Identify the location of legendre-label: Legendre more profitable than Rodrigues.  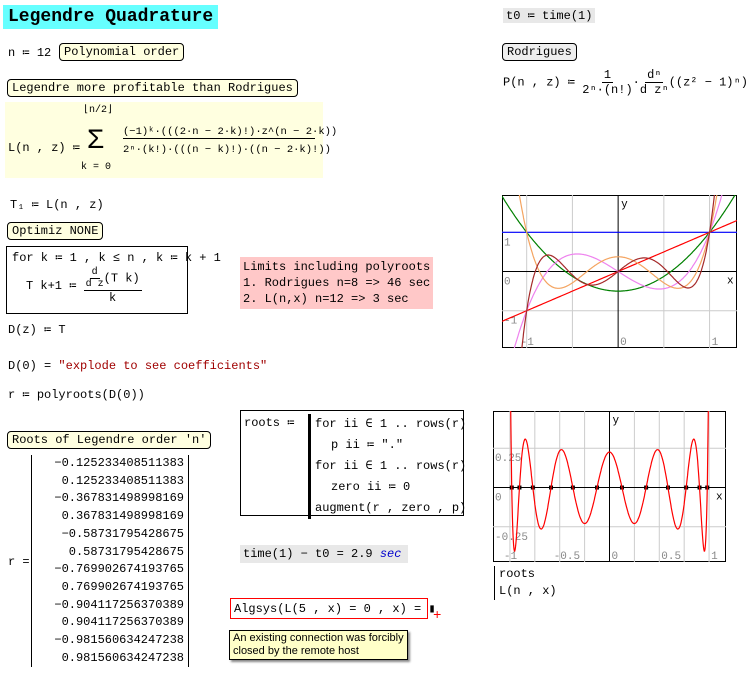
(152, 88).